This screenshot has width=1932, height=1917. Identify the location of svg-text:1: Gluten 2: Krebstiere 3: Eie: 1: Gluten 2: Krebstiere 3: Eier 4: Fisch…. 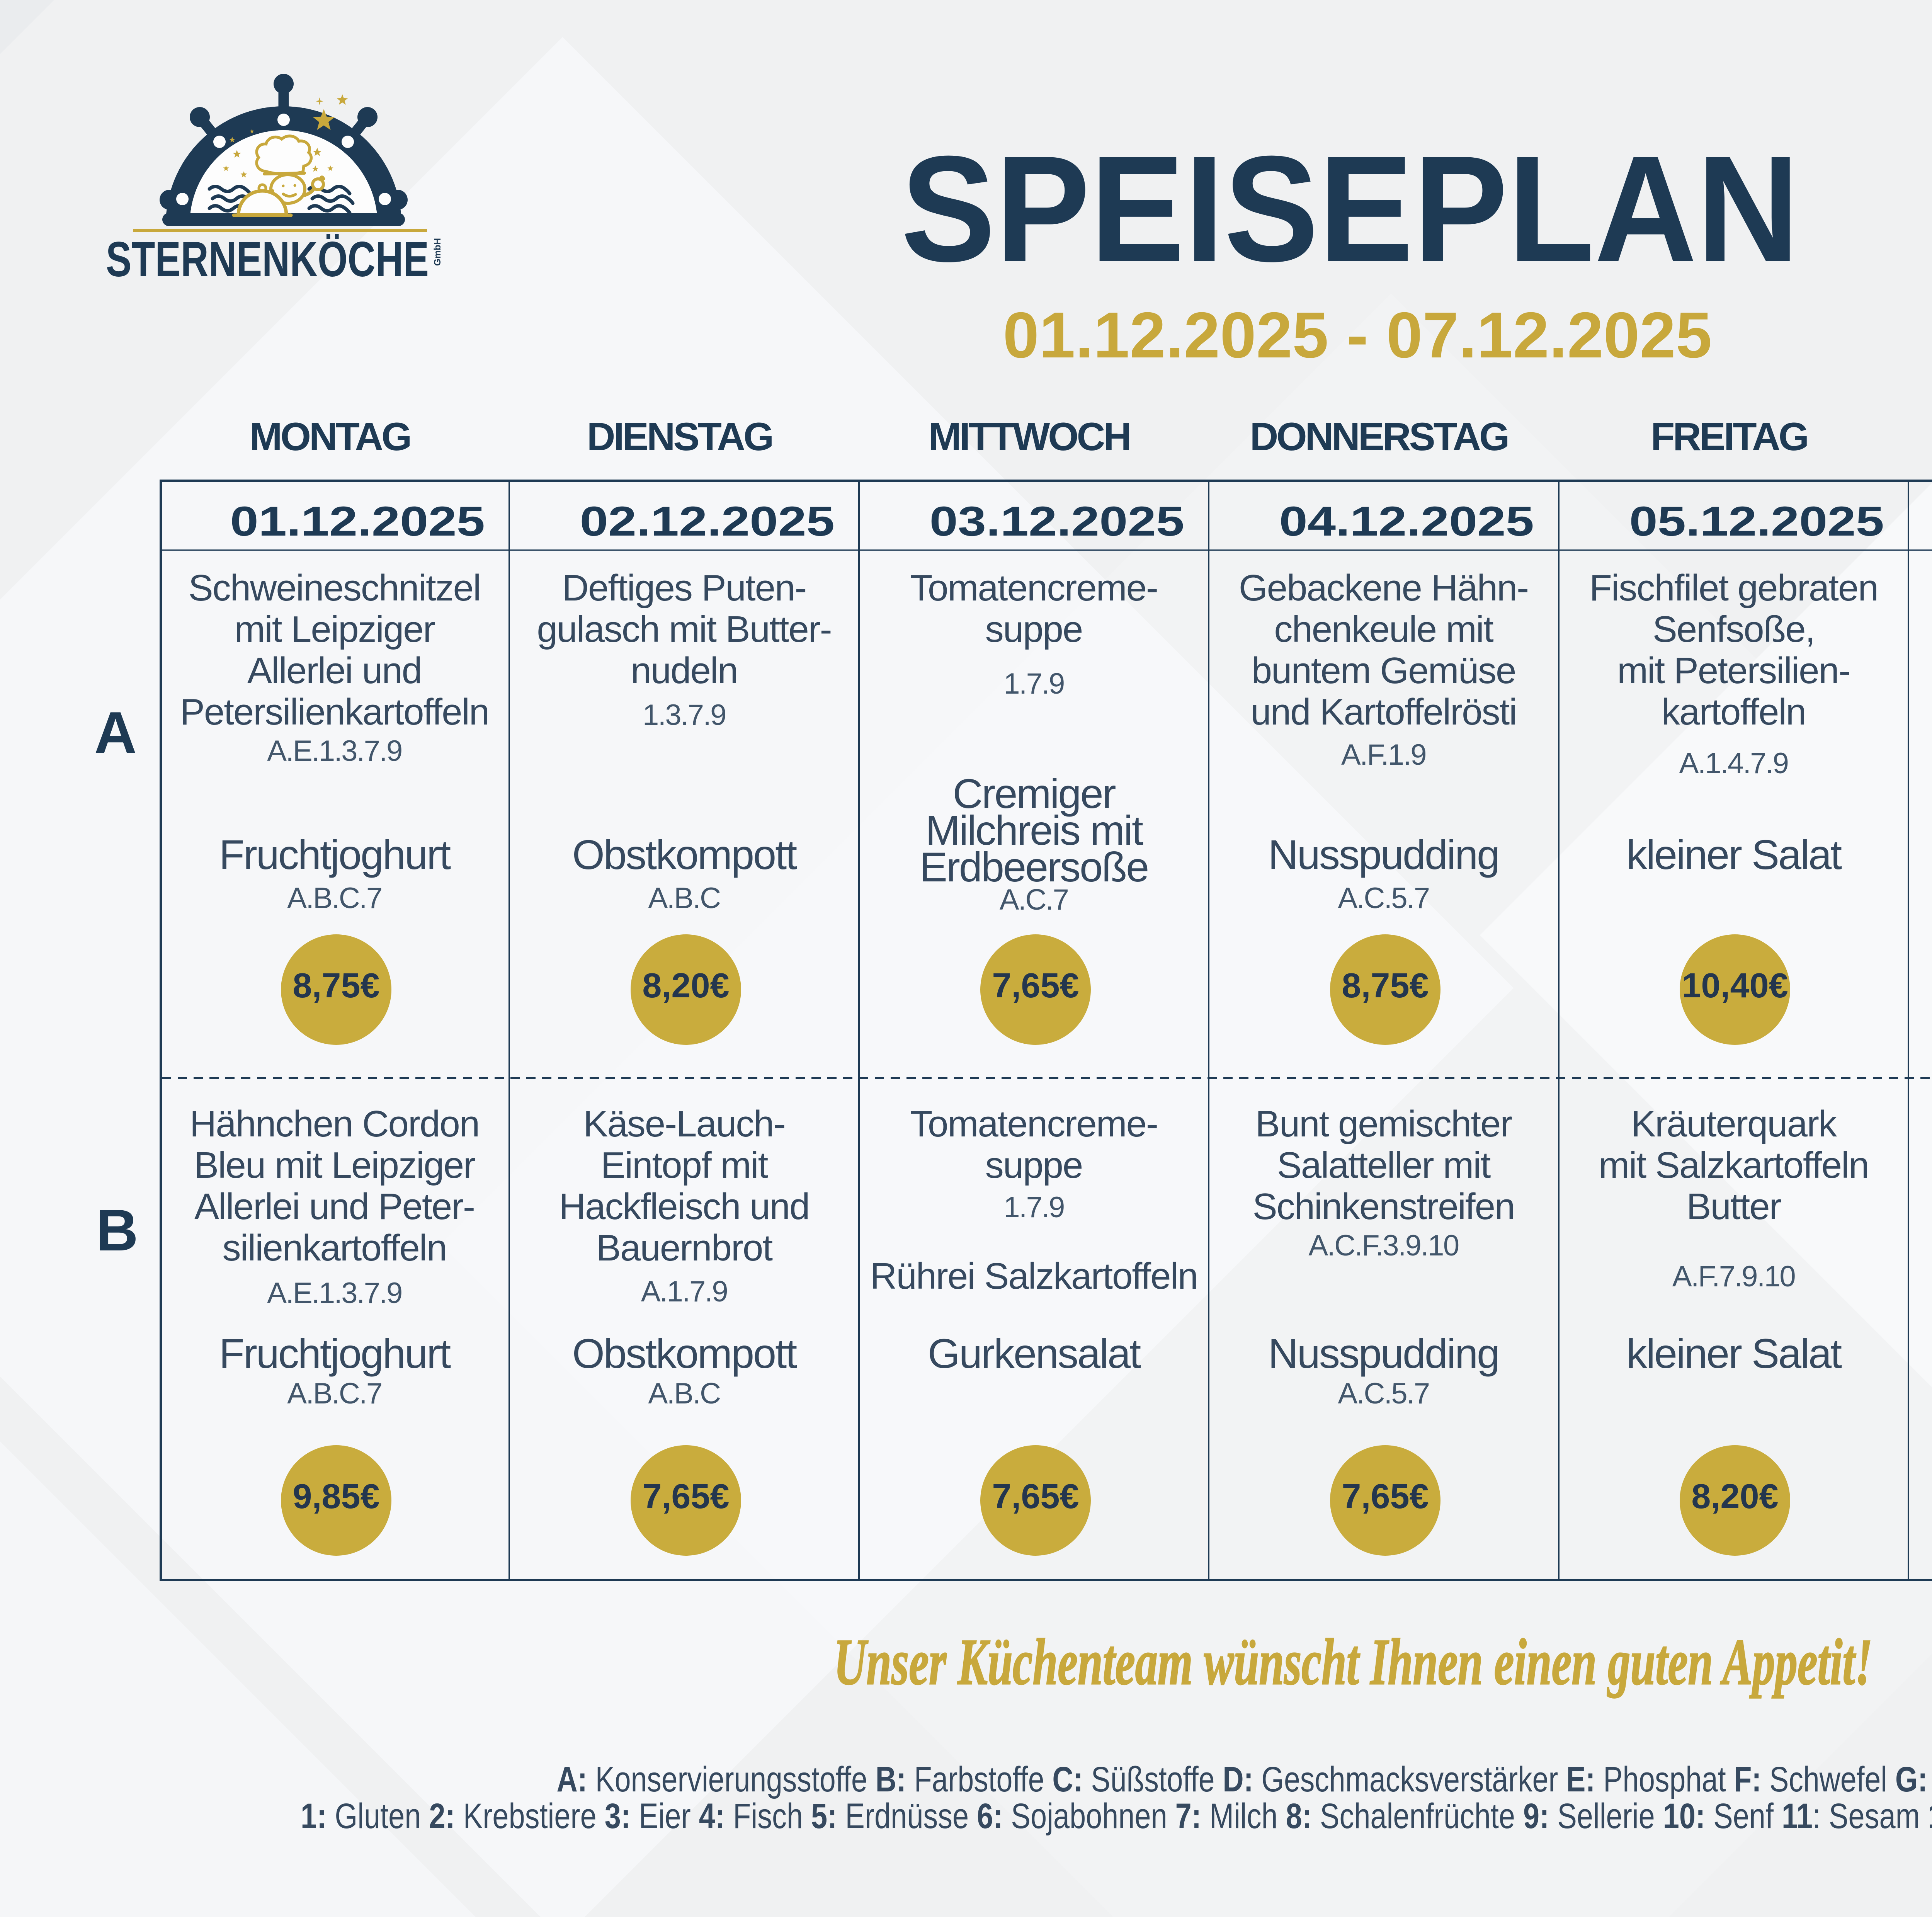
(1116, 1816).